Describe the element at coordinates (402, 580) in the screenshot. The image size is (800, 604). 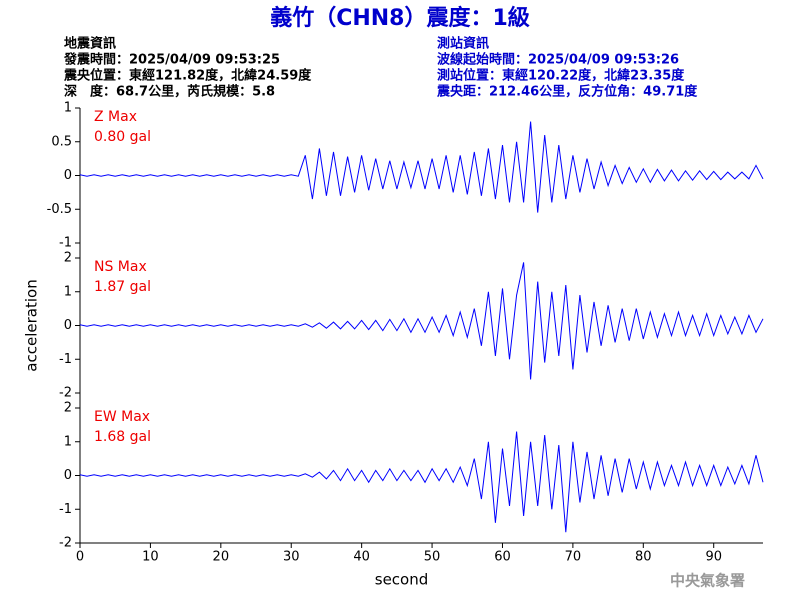
I see `x-axis-label: second` at that location.